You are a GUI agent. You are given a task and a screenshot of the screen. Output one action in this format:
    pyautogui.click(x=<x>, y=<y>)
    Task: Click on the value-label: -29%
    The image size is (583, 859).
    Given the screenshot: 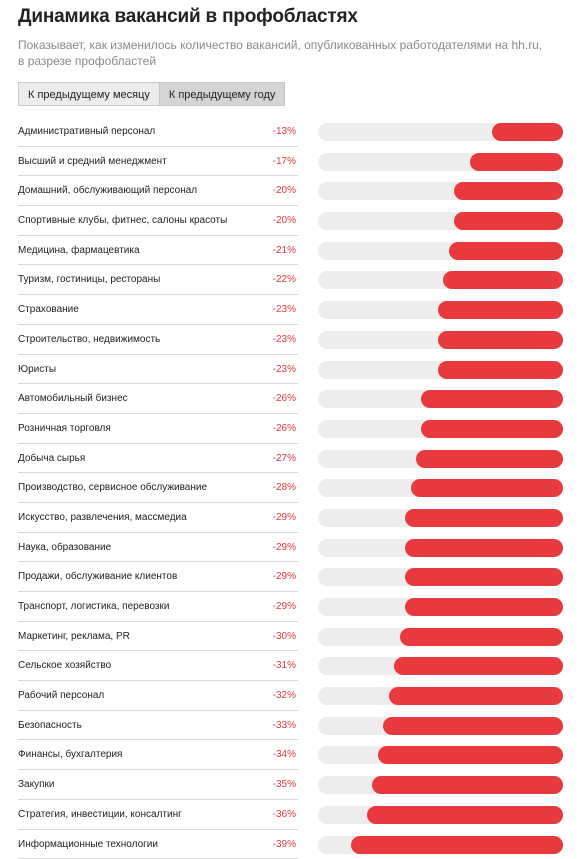 What is the action you would take?
    pyautogui.click(x=284, y=606)
    